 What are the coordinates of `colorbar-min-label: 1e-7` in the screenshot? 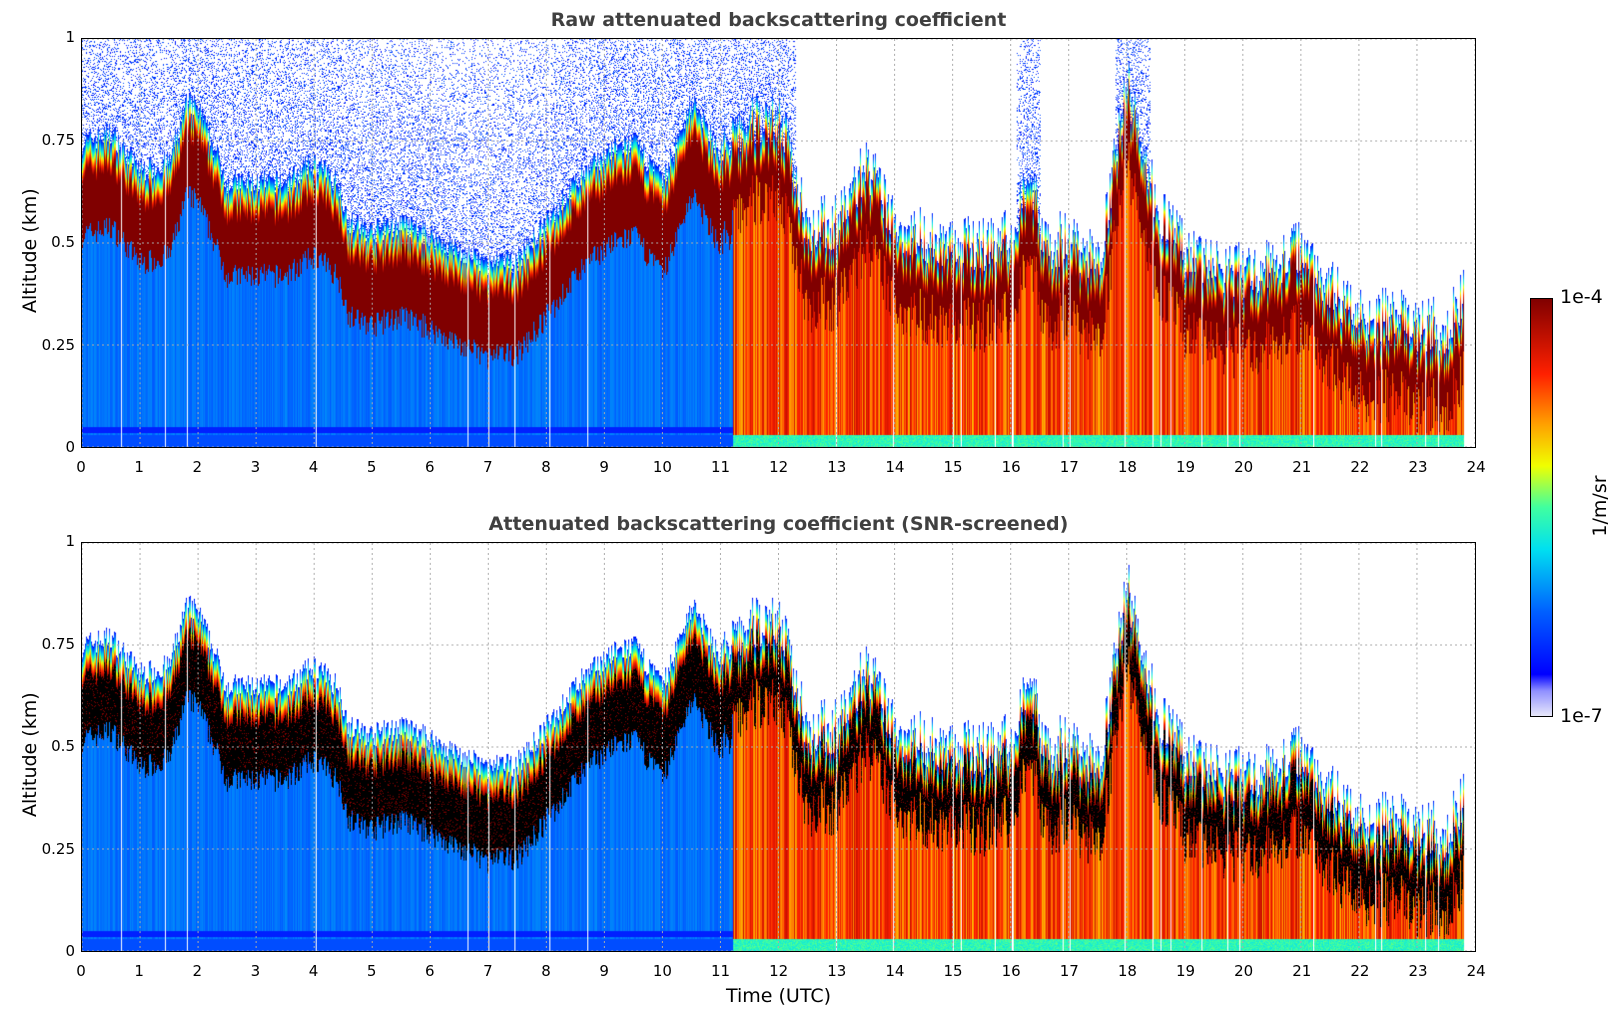 It's located at (1581, 716).